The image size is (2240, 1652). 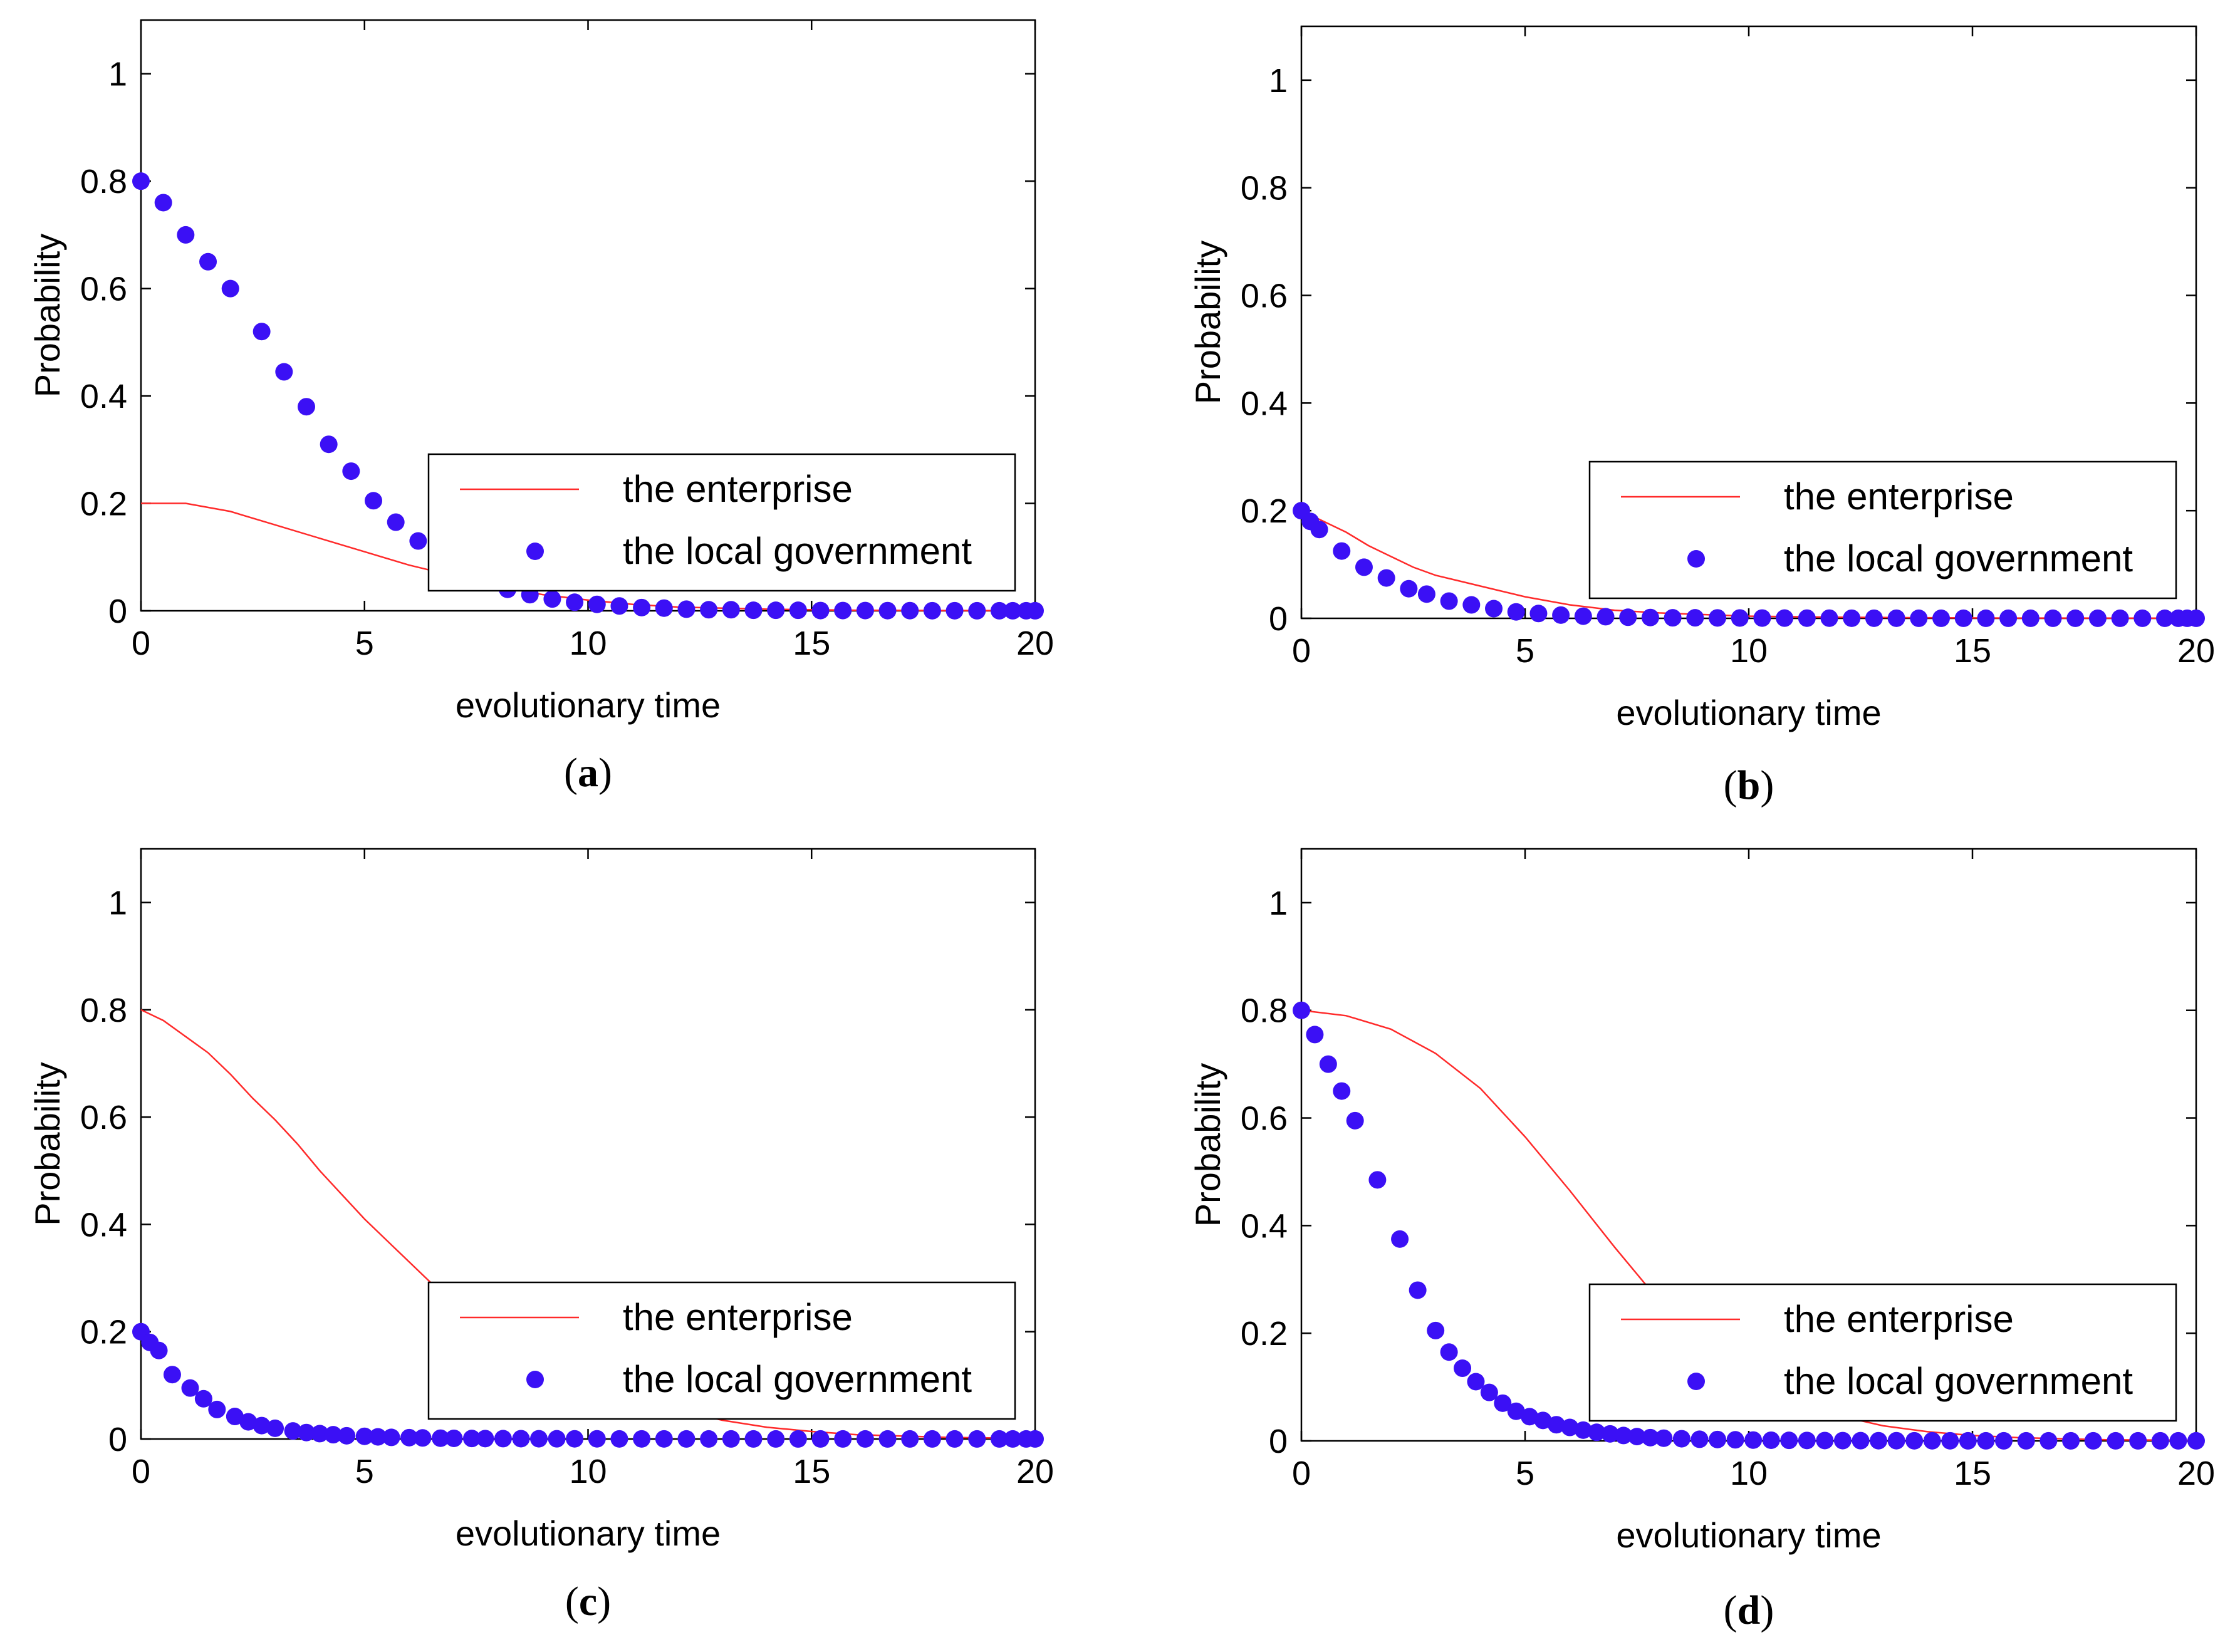 I want to click on caption-letter: a, so click(x=588, y=773).